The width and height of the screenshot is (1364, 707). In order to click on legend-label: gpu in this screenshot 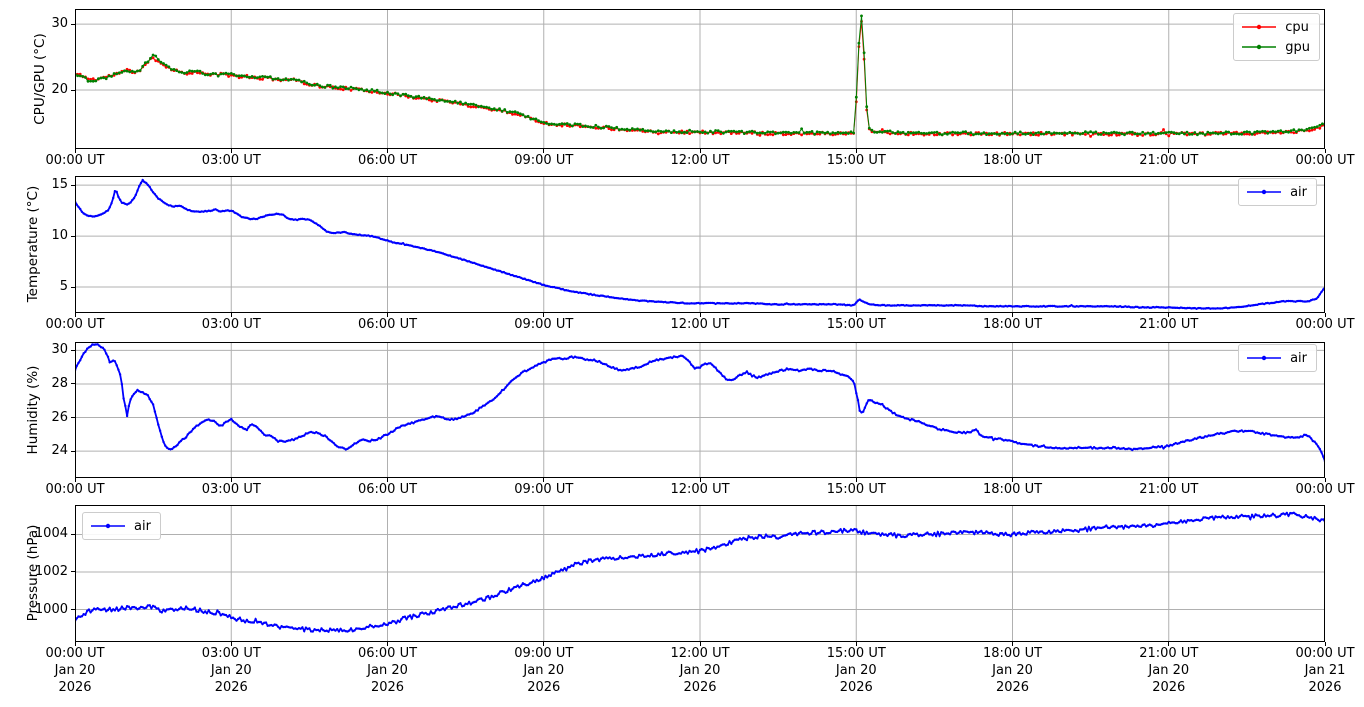, I will do `click(1297, 47)`.